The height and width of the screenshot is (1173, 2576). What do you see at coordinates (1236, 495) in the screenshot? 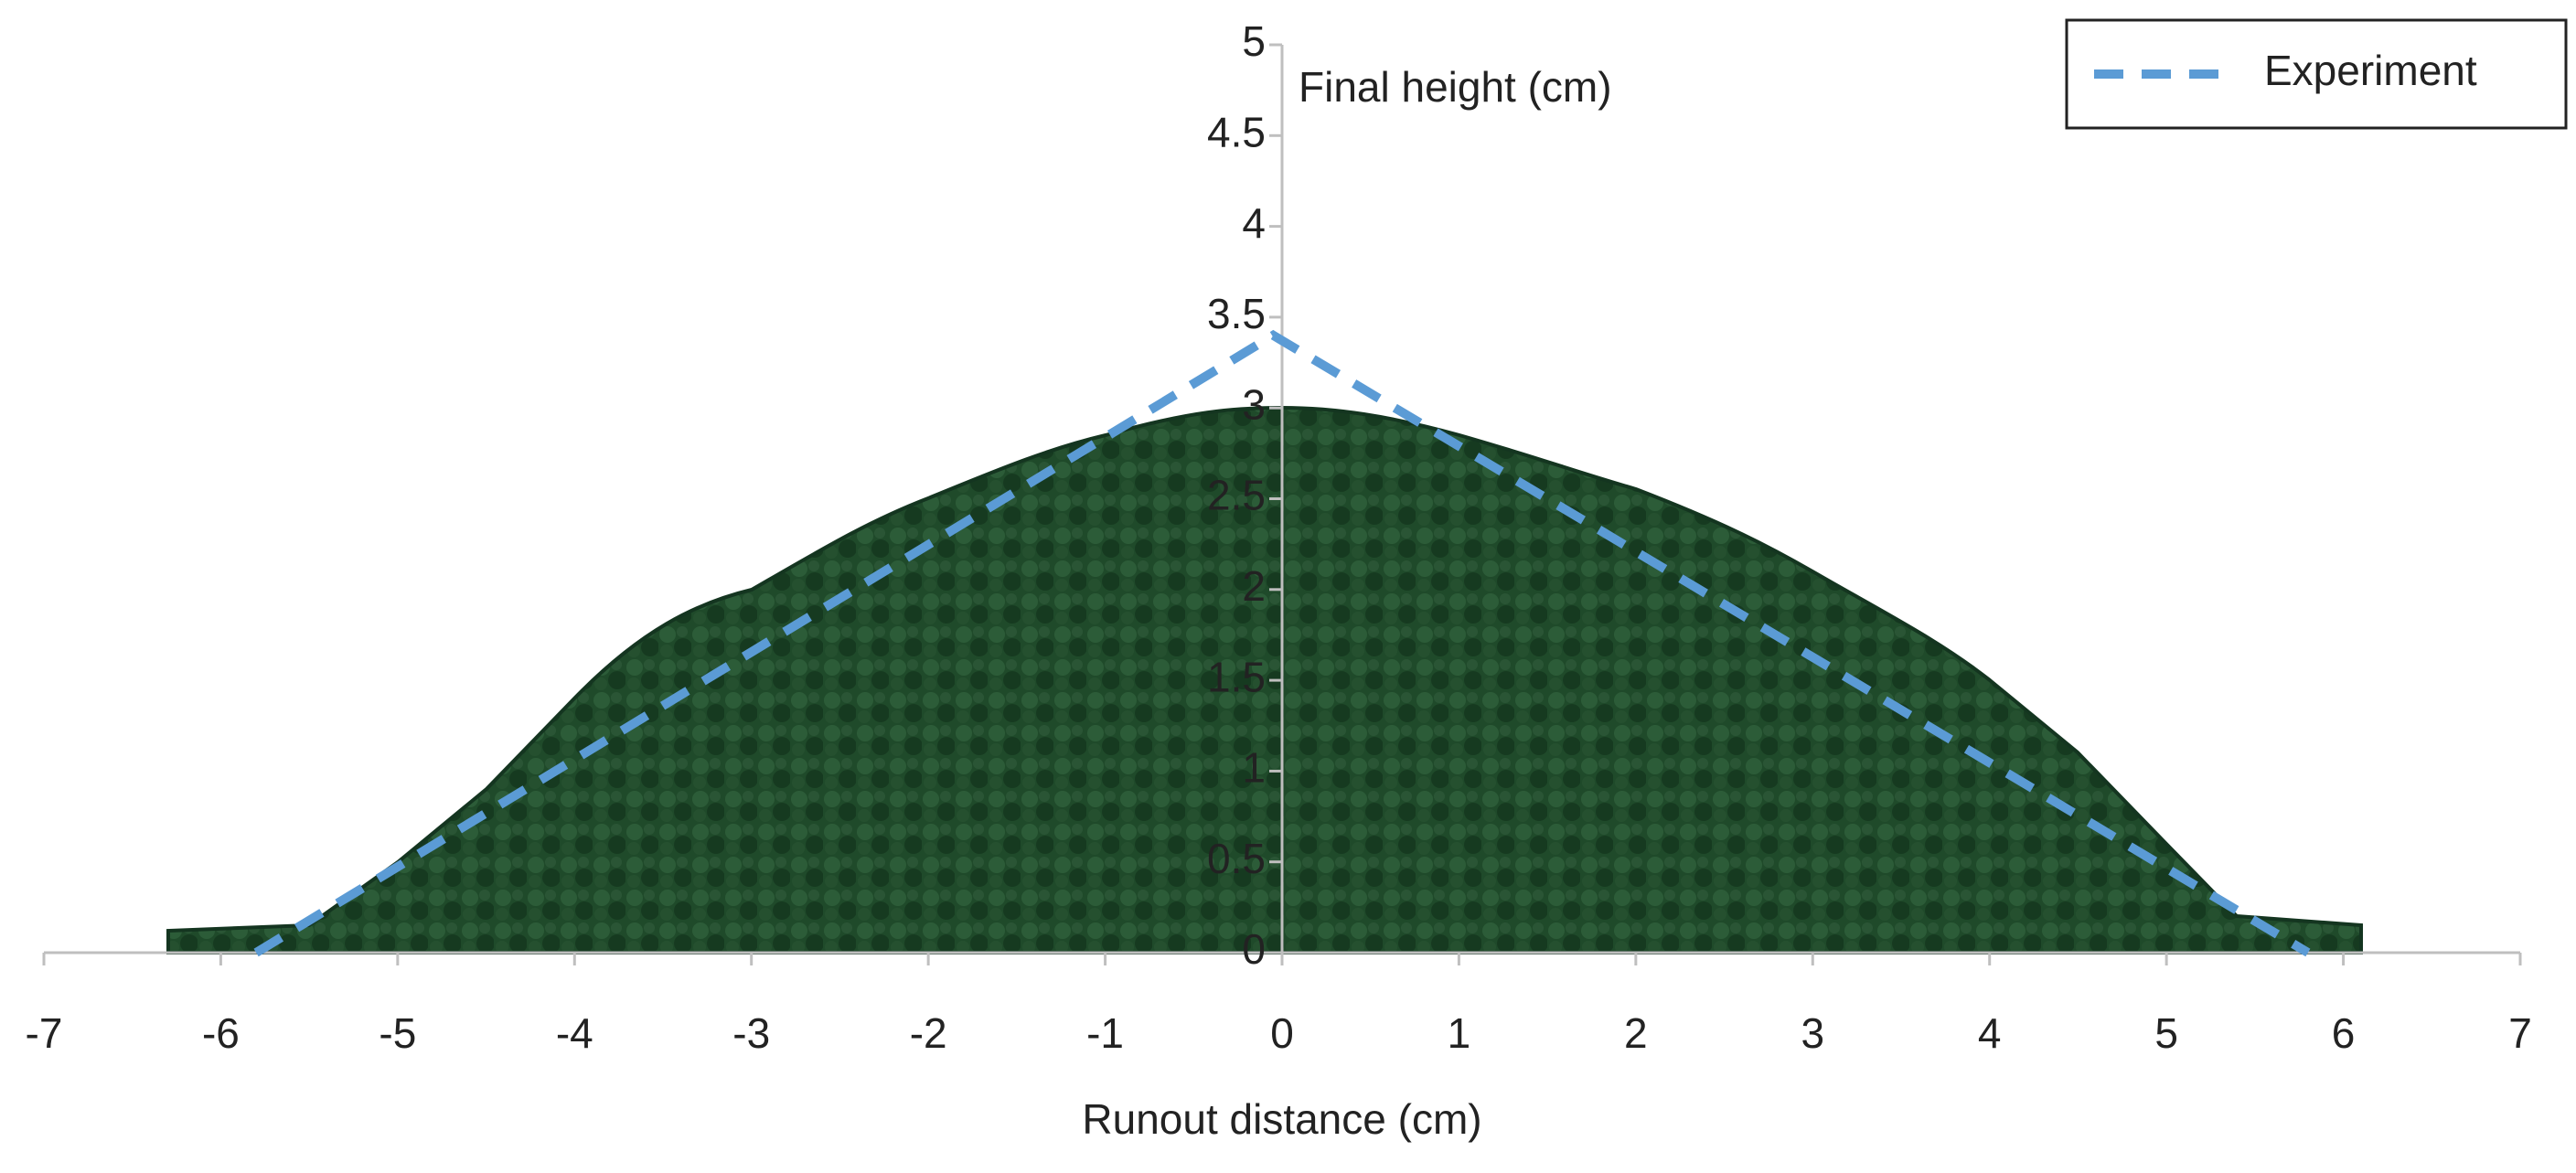
I see `y-tick-label: 2.5` at bounding box center [1236, 495].